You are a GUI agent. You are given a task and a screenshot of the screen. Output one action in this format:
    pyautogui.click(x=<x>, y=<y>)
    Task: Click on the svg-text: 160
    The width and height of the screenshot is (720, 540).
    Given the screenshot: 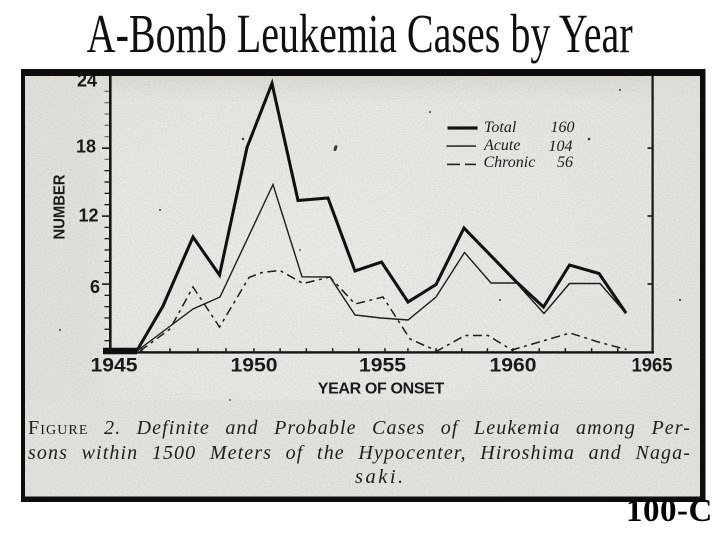 What is the action you would take?
    pyautogui.click(x=563, y=127)
    